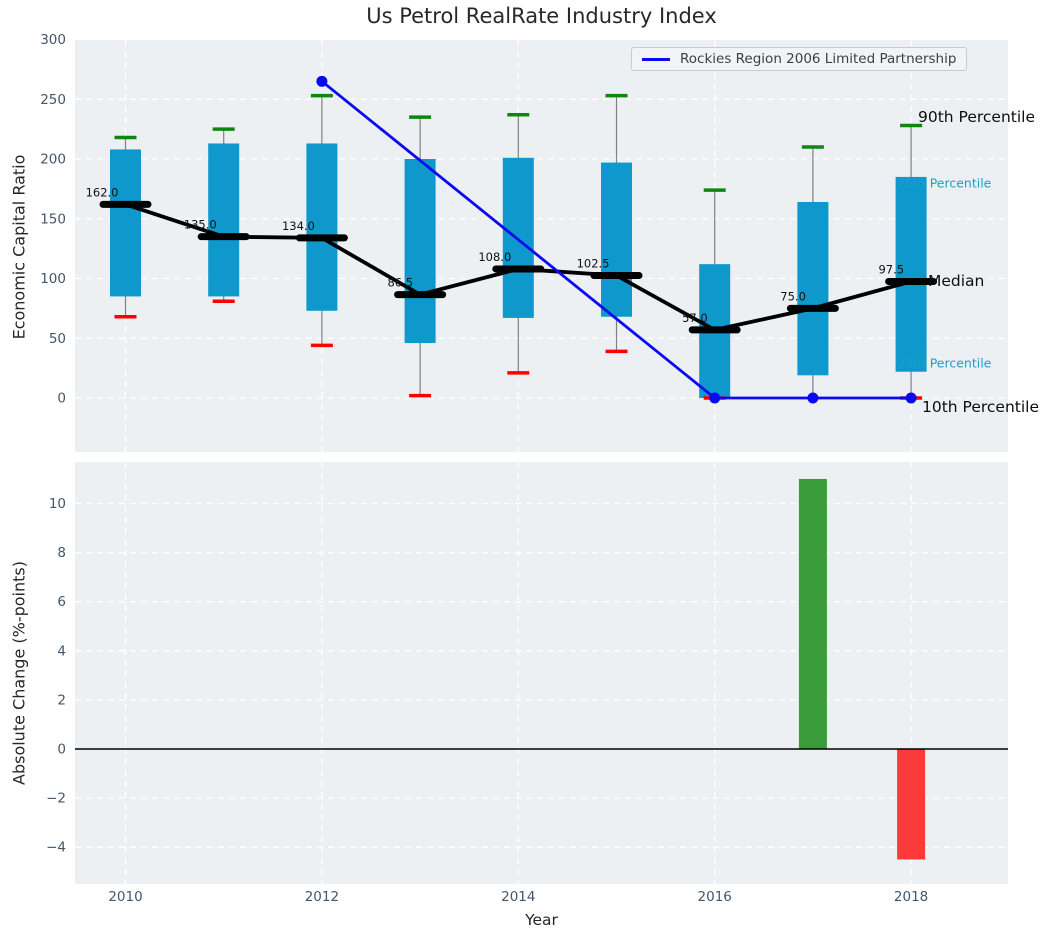 This screenshot has height=942, width=1055. What do you see at coordinates (715, 897) in the screenshot?
I see `x-tick-label: 2016` at bounding box center [715, 897].